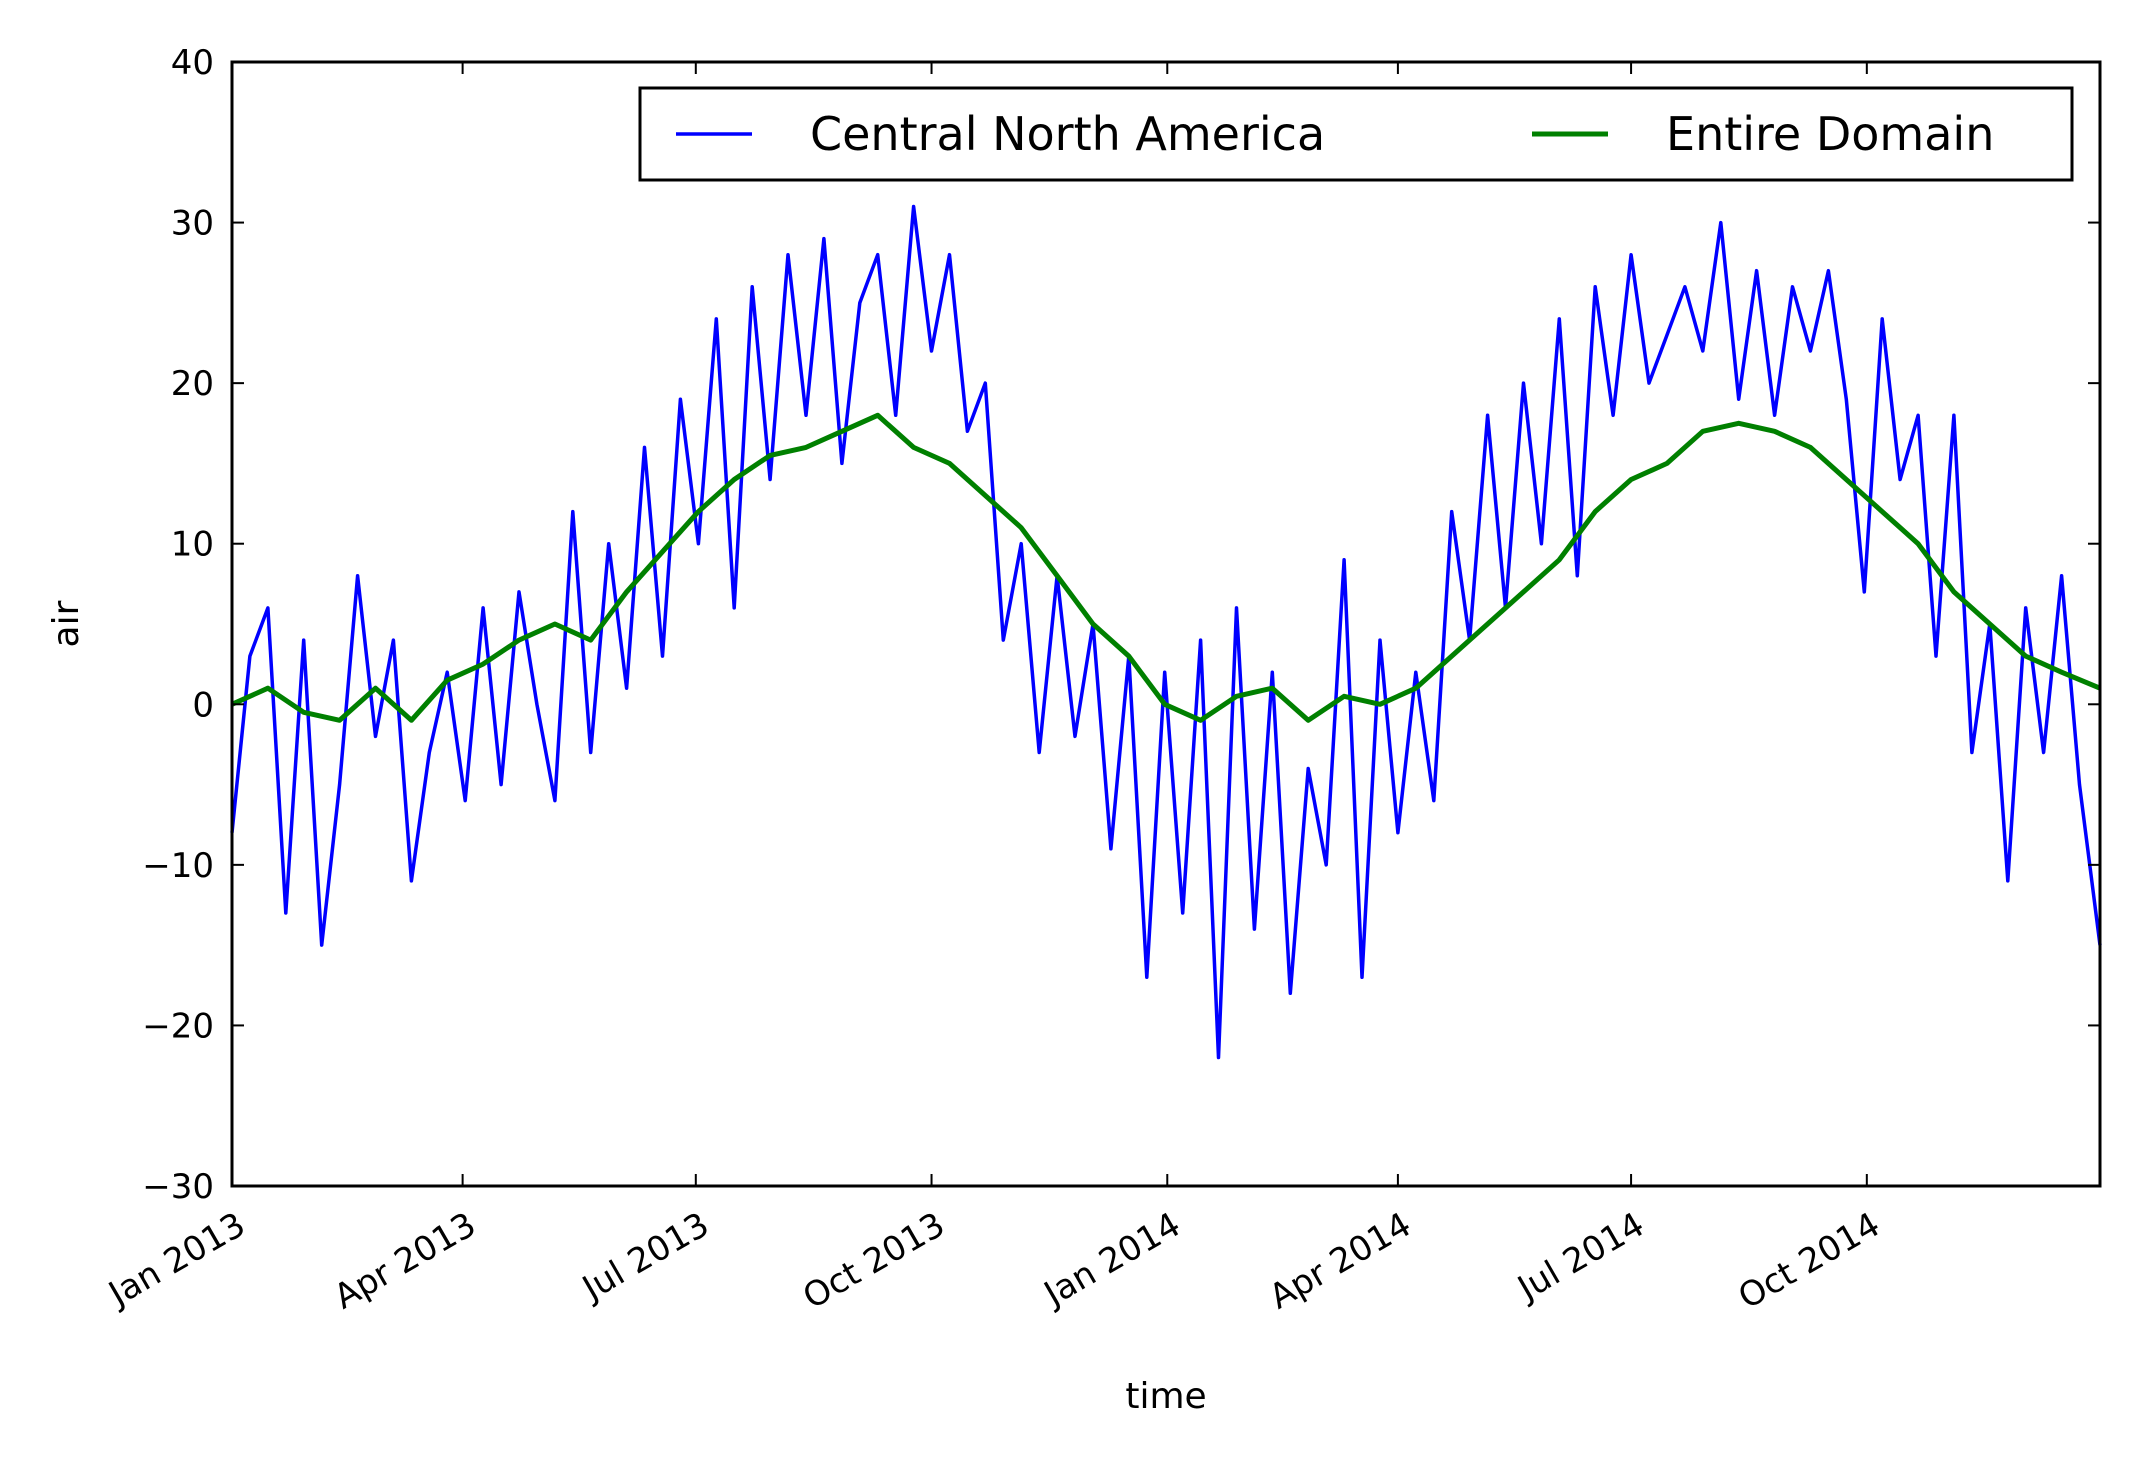 This screenshot has height=1459, width=2131. I want to click on x-tick-label: Apr 2014, so click(1340, 1261).